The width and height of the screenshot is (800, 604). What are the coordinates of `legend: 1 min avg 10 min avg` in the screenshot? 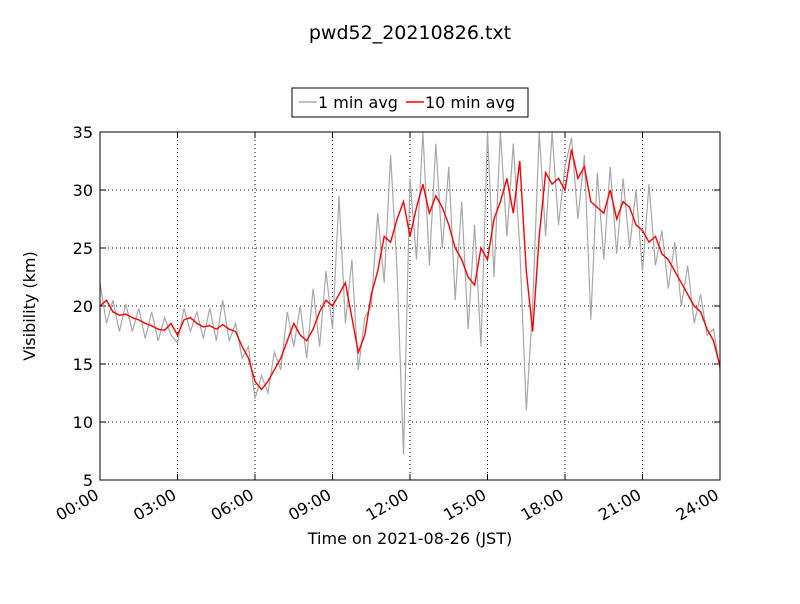 It's located at (410, 102).